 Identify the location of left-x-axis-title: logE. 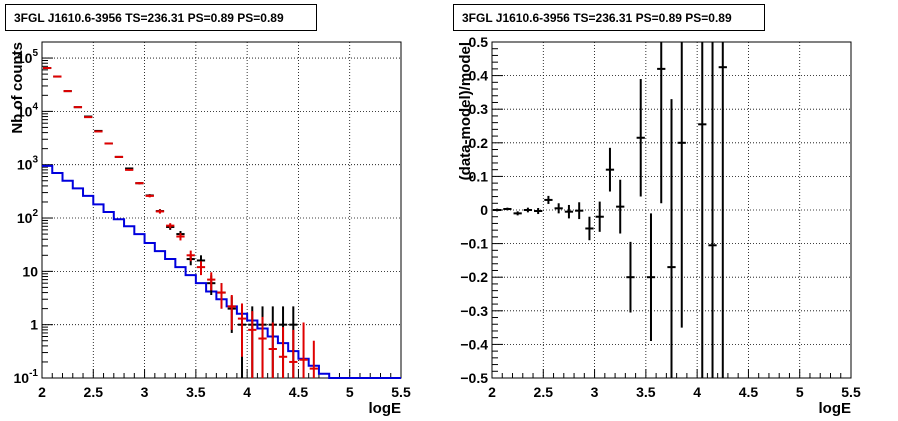
(385, 408).